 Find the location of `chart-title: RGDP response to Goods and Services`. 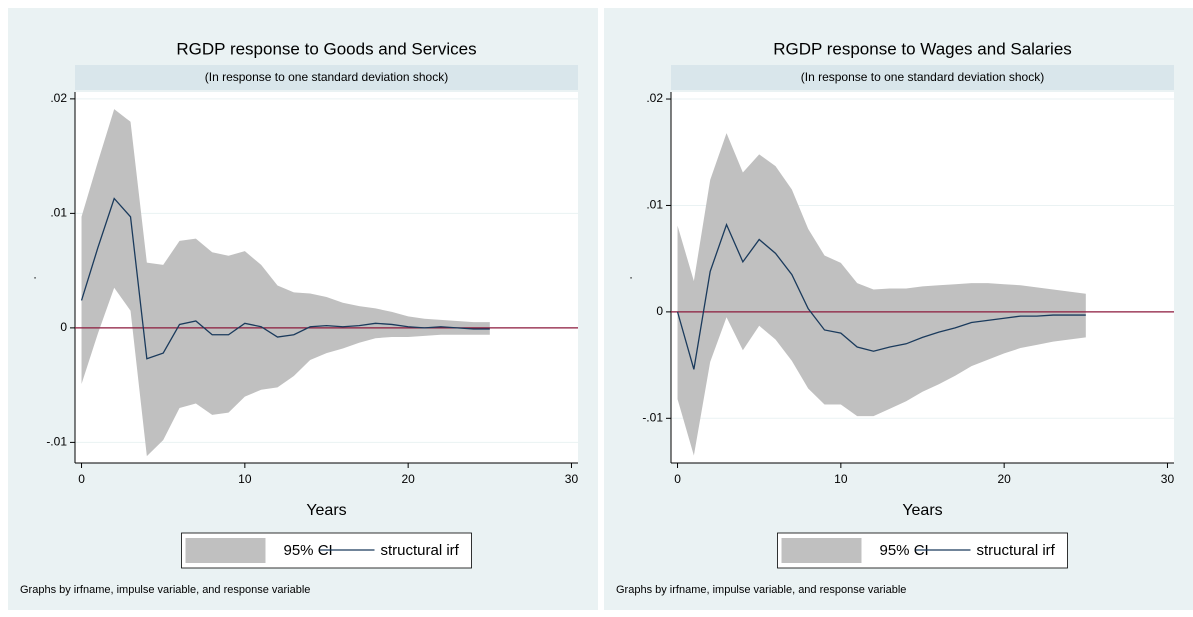

chart-title: RGDP response to Goods and Services is located at coordinates (326, 48).